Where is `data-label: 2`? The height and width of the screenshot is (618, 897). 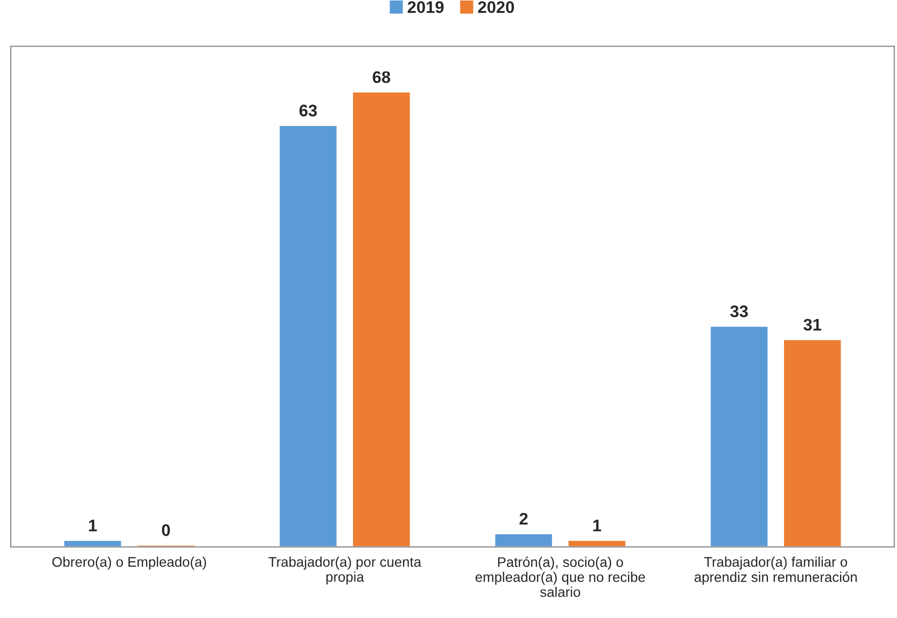
data-label: 2 is located at coordinates (524, 518).